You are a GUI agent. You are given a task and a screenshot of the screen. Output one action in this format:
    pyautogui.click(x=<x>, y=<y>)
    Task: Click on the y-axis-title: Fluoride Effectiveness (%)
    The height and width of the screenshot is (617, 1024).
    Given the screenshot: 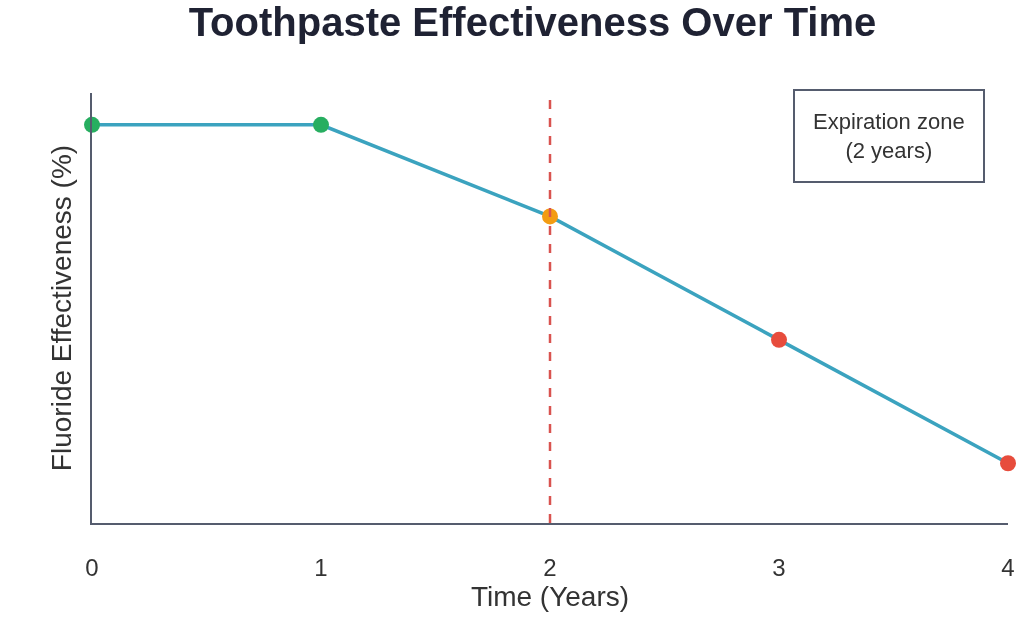 What is the action you would take?
    pyautogui.click(x=62, y=308)
    